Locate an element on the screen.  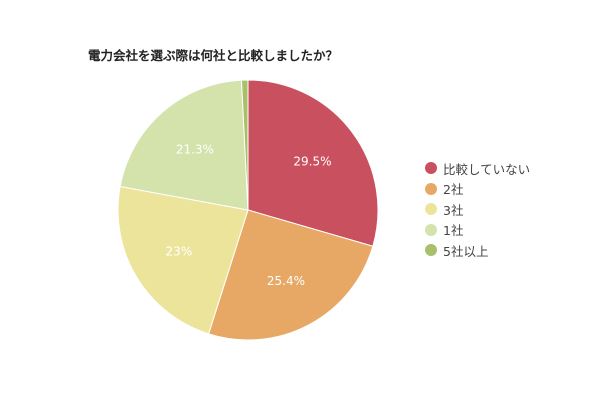
legend-item: 比較していない is located at coordinates (477, 168).